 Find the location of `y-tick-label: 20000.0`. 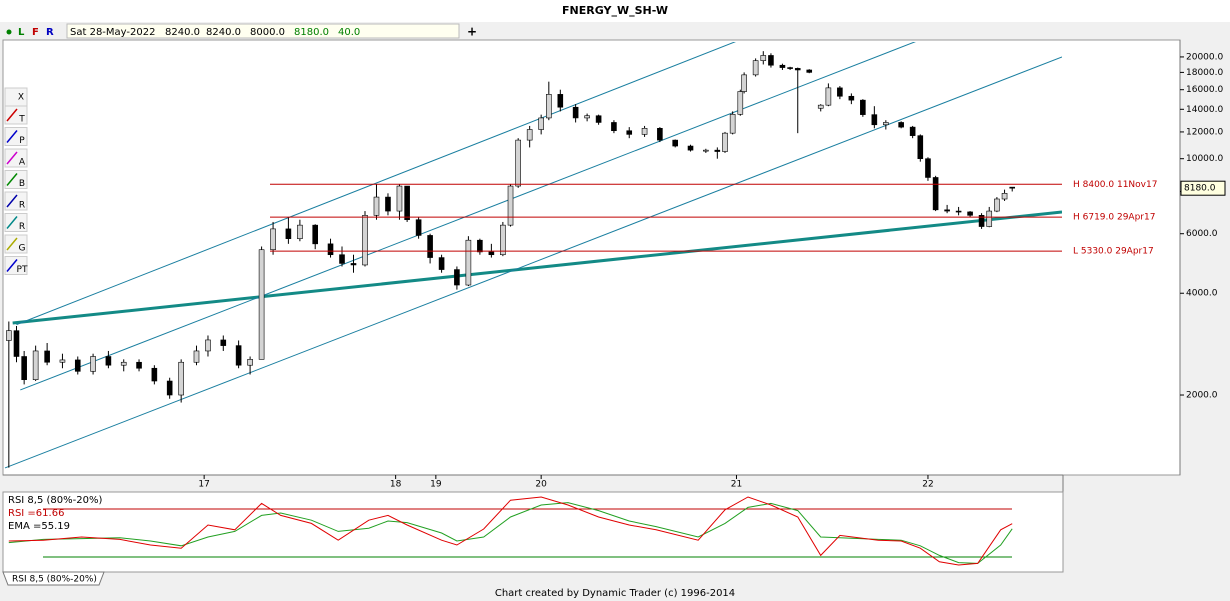

y-tick-label: 20000.0 is located at coordinates (1204, 57).